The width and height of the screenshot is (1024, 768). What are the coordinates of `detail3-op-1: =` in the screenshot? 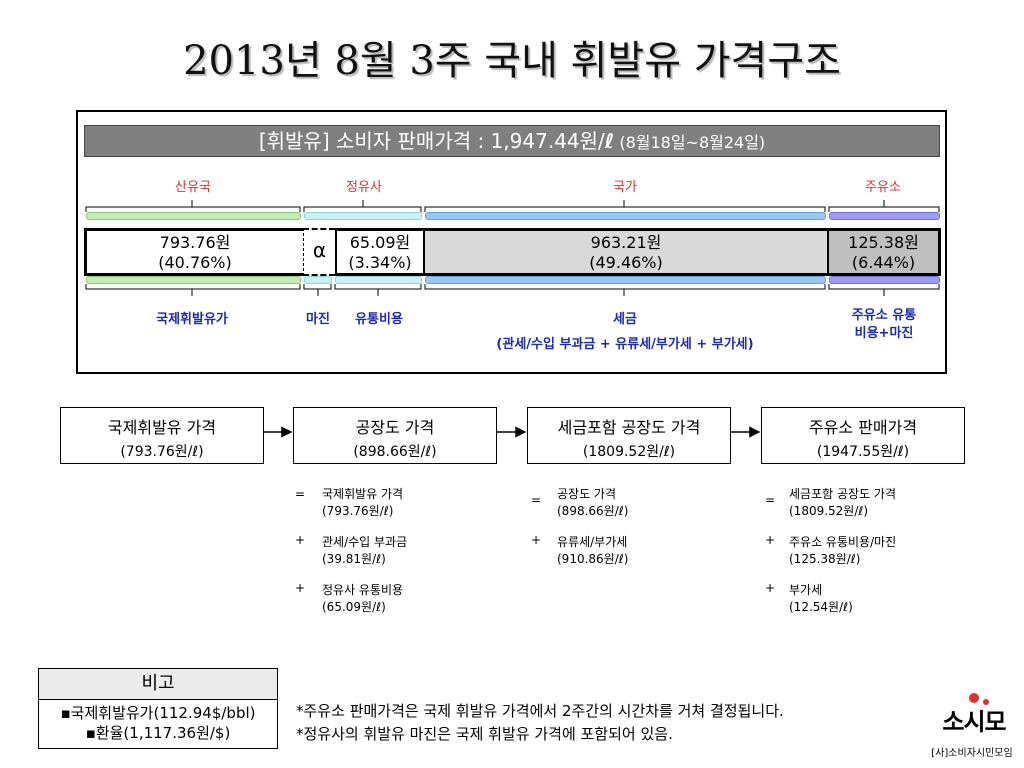 It's located at (770, 500).